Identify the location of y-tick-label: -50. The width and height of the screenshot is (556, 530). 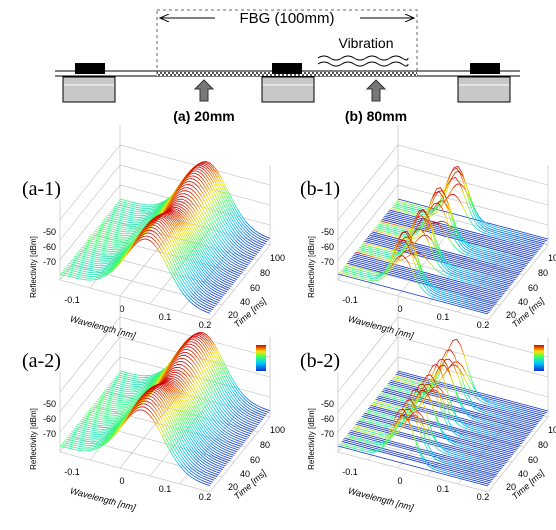
(327, 404).